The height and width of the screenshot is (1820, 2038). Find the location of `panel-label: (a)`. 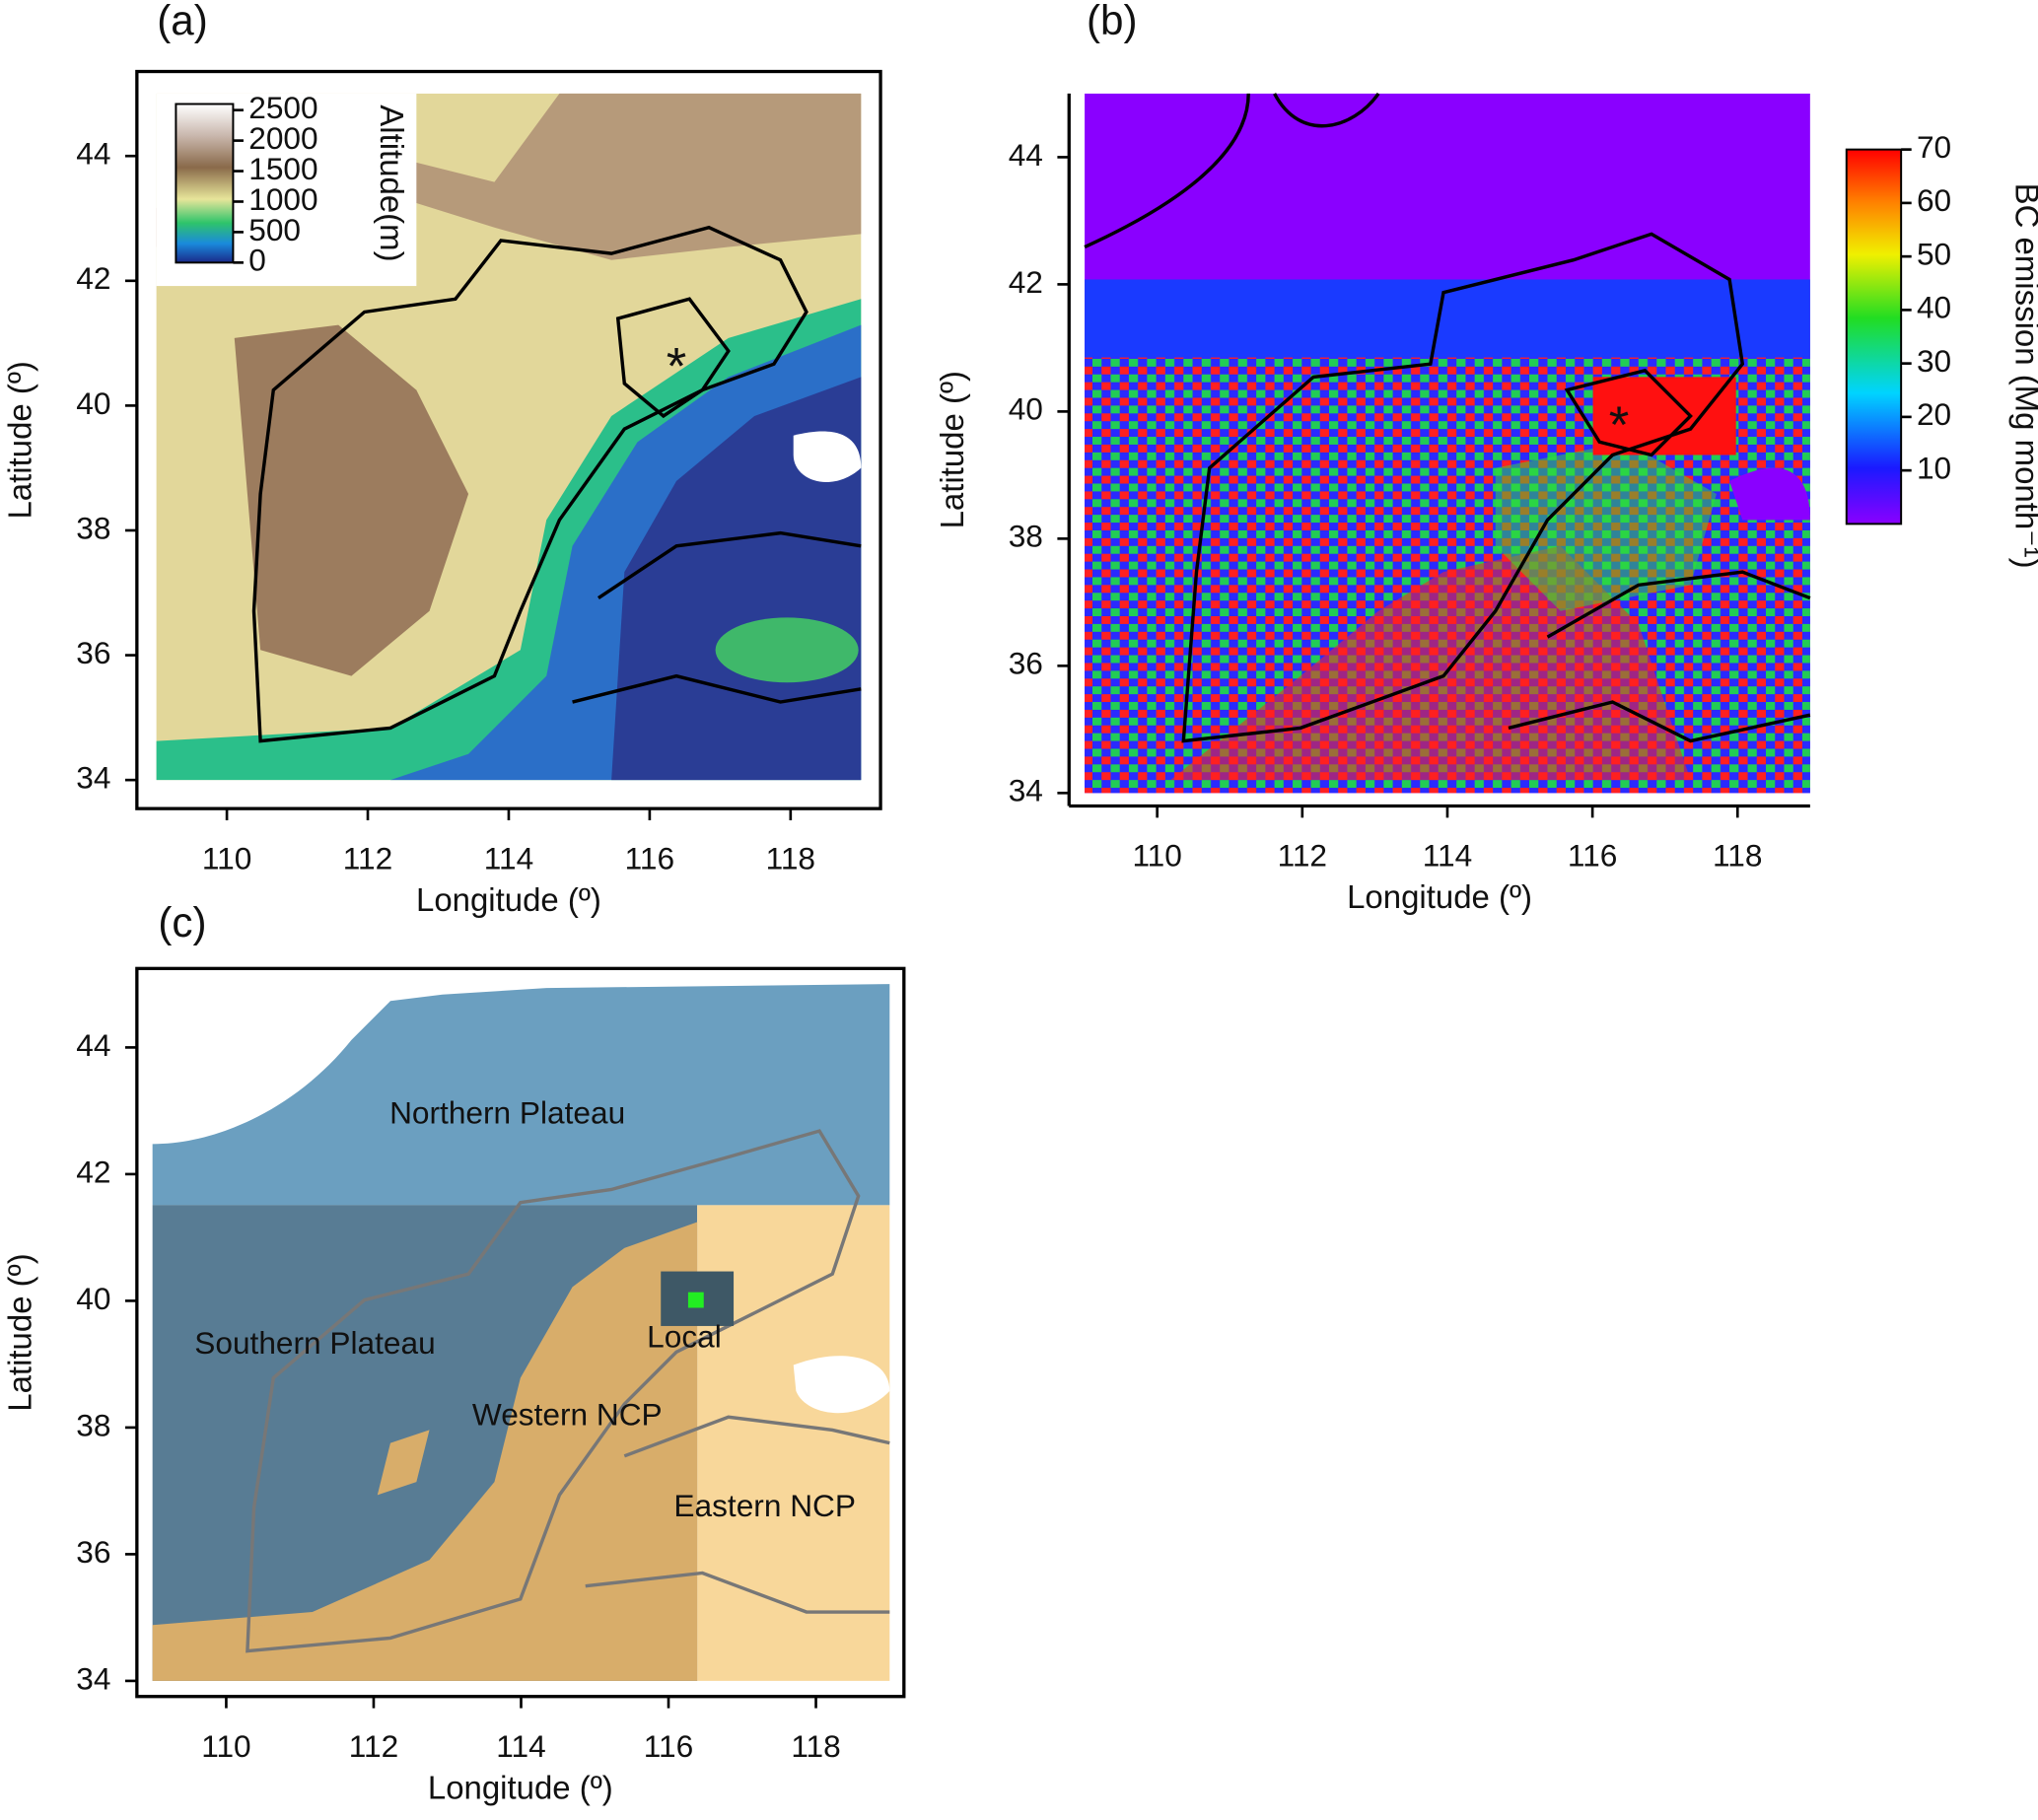

panel-label: (a) is located at coordinates (182, 21).